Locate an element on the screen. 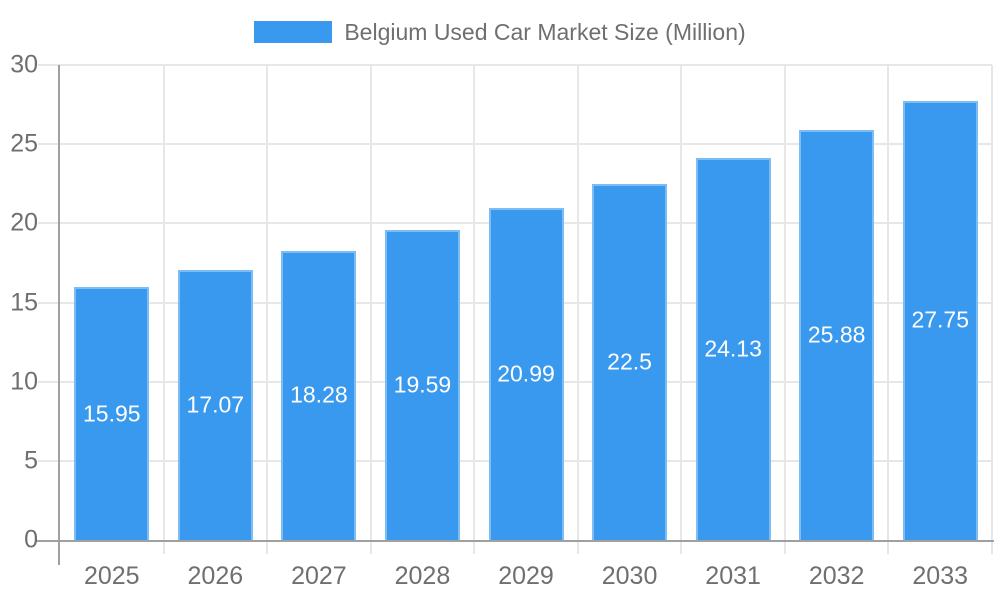  x-tick-label: 2027 is located at coordinates (319, 576).